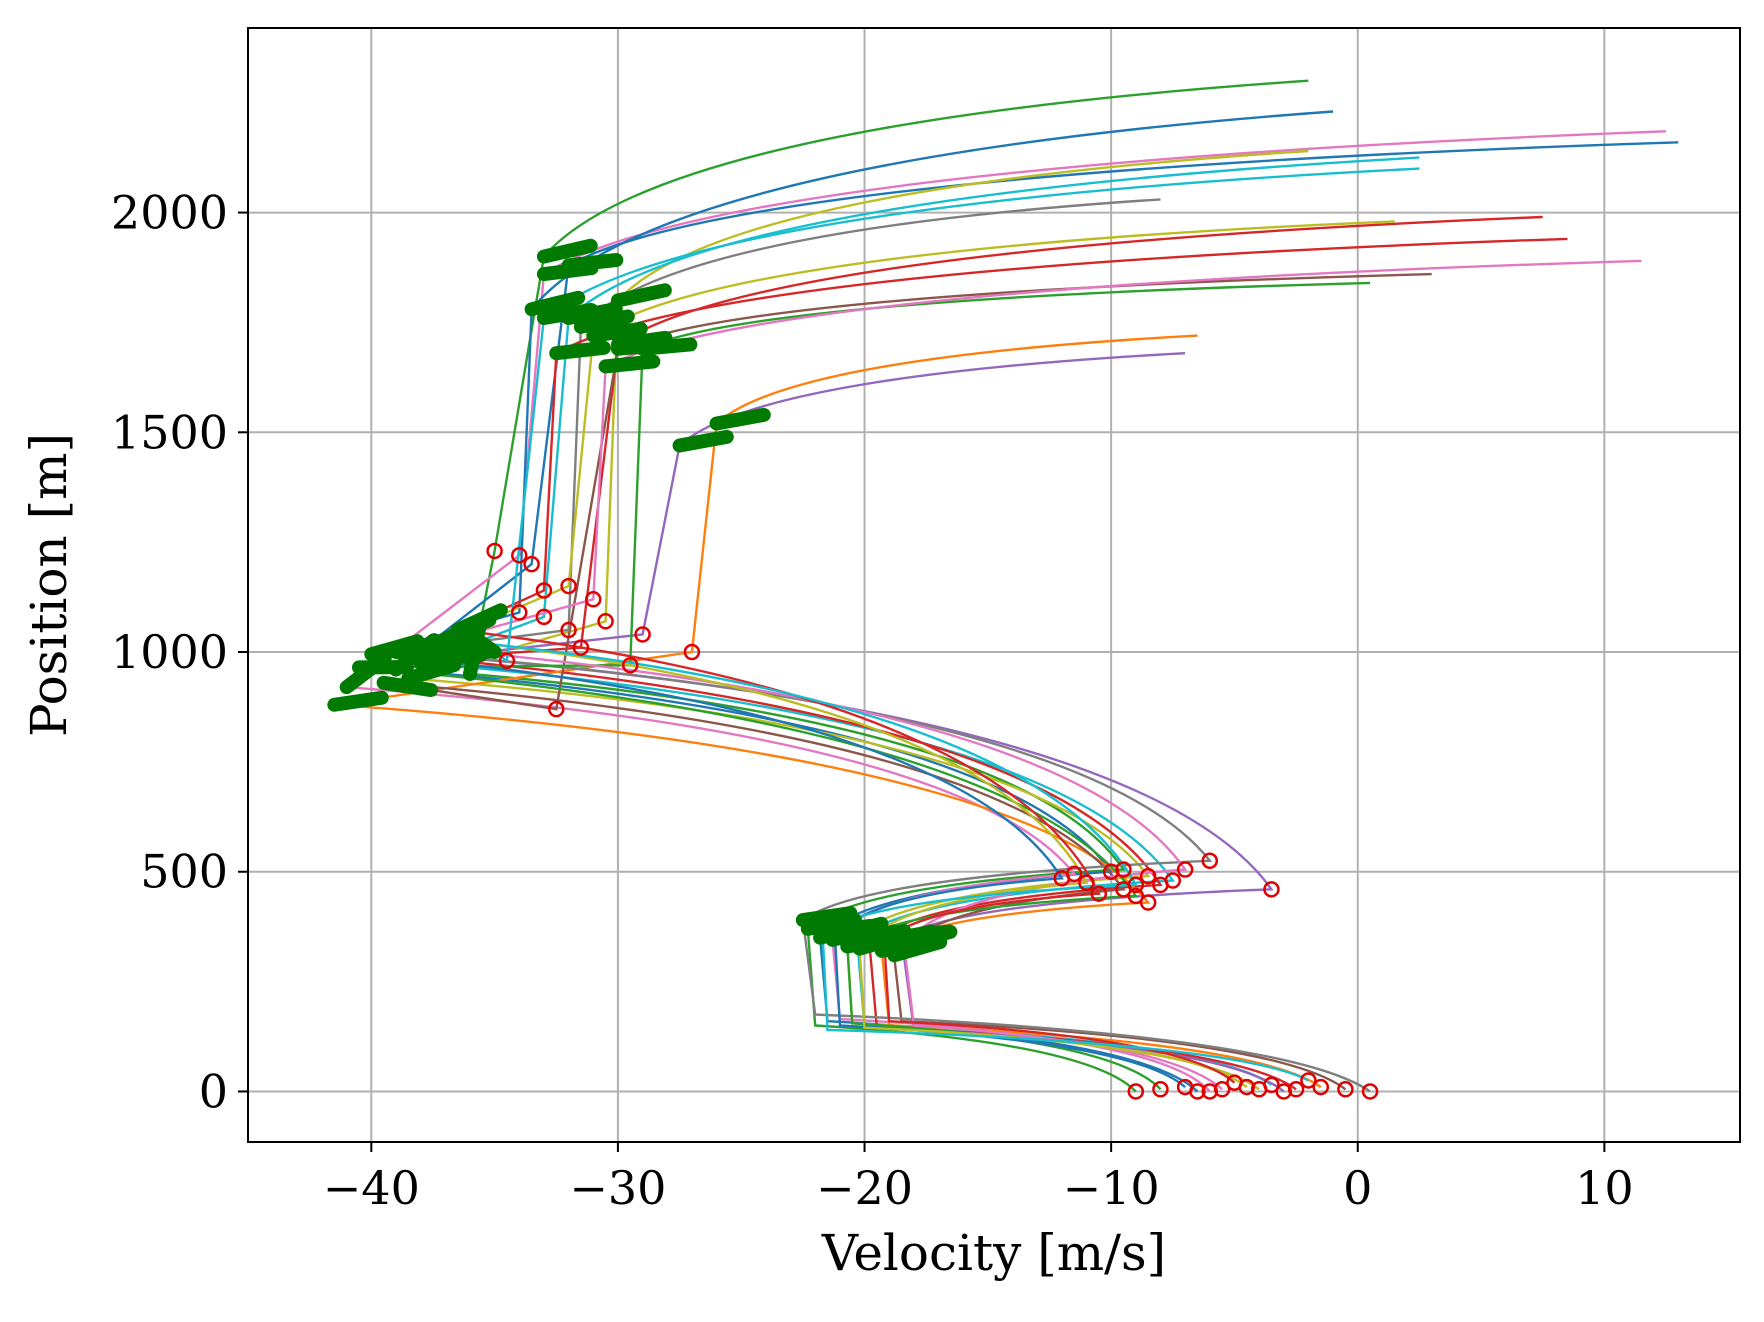  What do you see at coordinates (1357, 1188) in the screenshot?
I see `x-tick-label: 0` at bounding box center [1357, 1188].